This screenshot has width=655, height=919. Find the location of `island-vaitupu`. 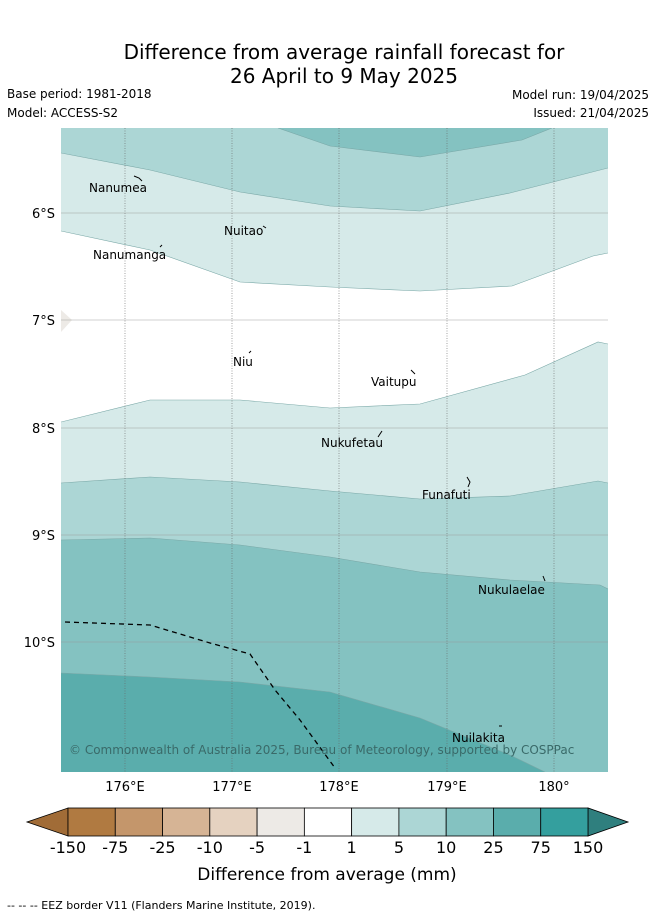

island-vaitupu is located at coordinates (413, 372).